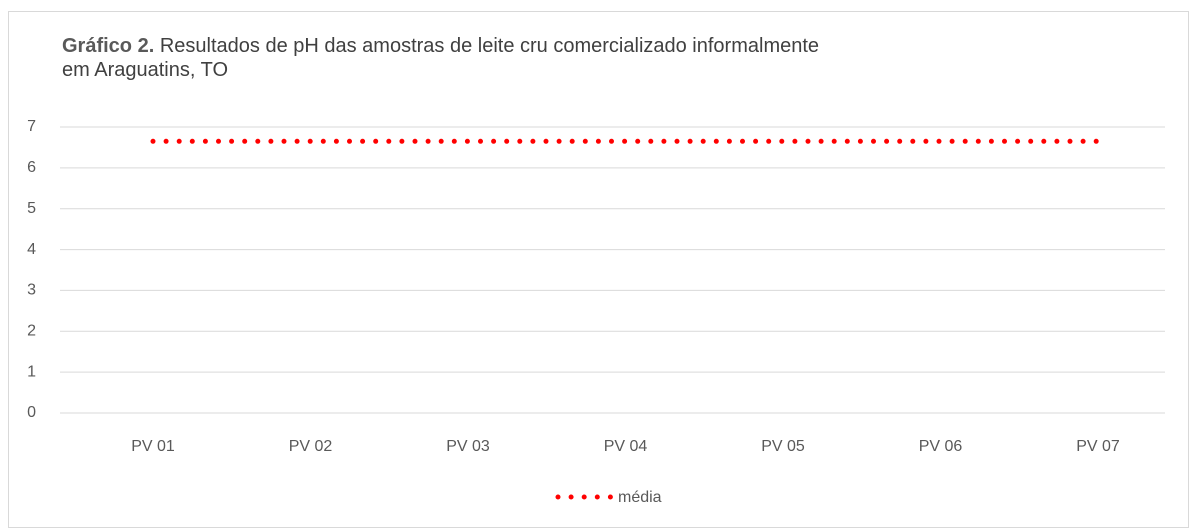 The image size is (1197, 528). I want to click on legend-label: média, so click(640, 497).